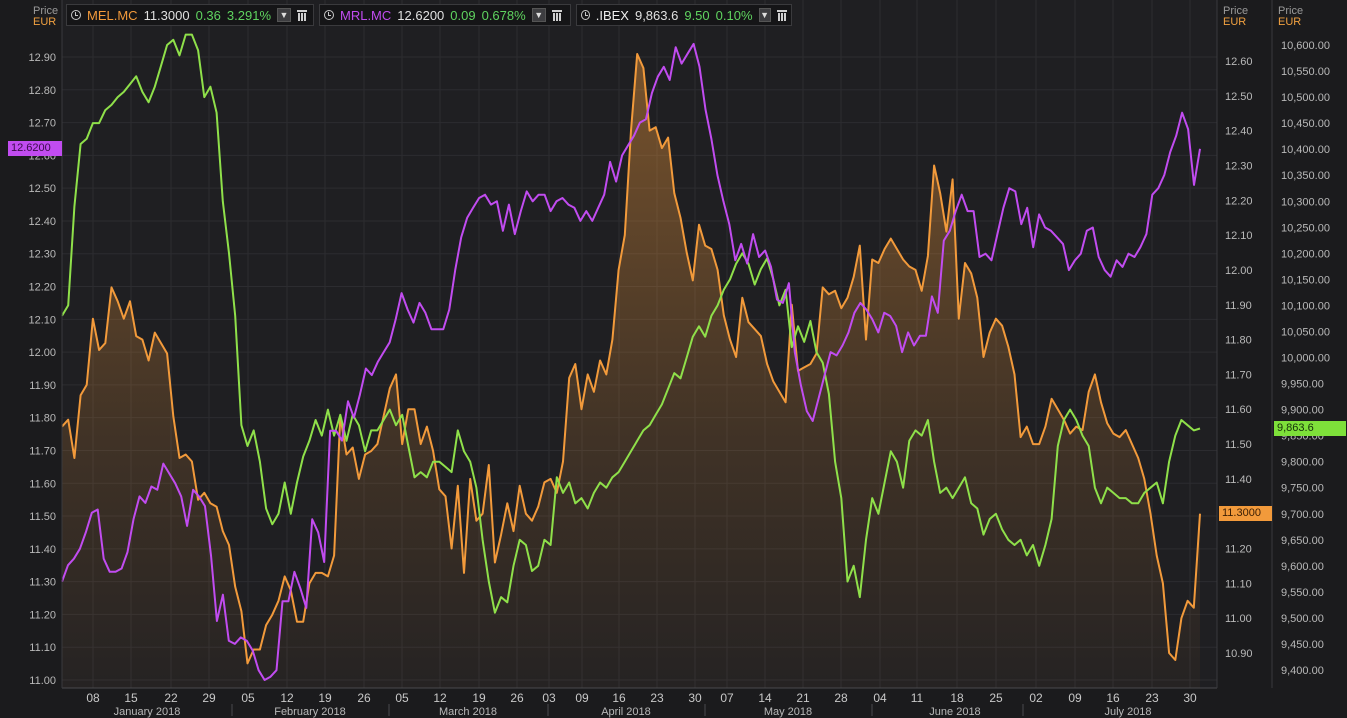  I want to click on left-axis-tick-label: 12.80, so click(42, 91).